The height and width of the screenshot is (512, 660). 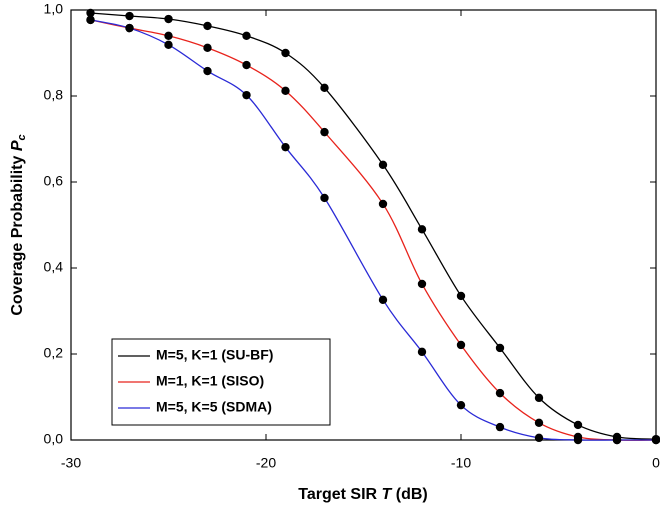 What do you see at coordinates (54, 9) in the screenshot?
I see `y-tick-label: 1,0` at bounding box center [54, 9].